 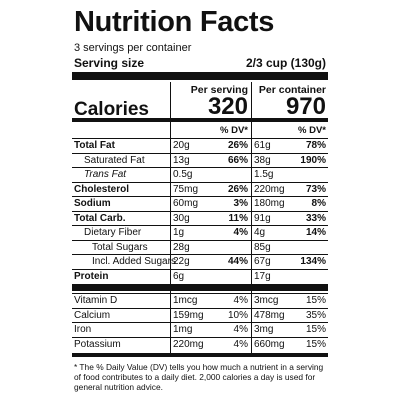 I want to click on calories-label: Calories, so click(x=111, y=109).